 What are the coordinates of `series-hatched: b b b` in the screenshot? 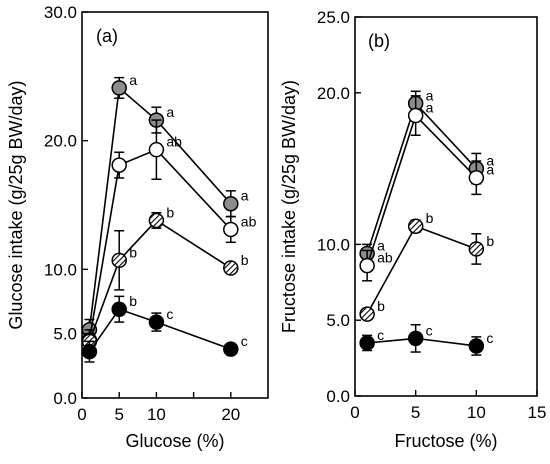 It's located at (426, 266).